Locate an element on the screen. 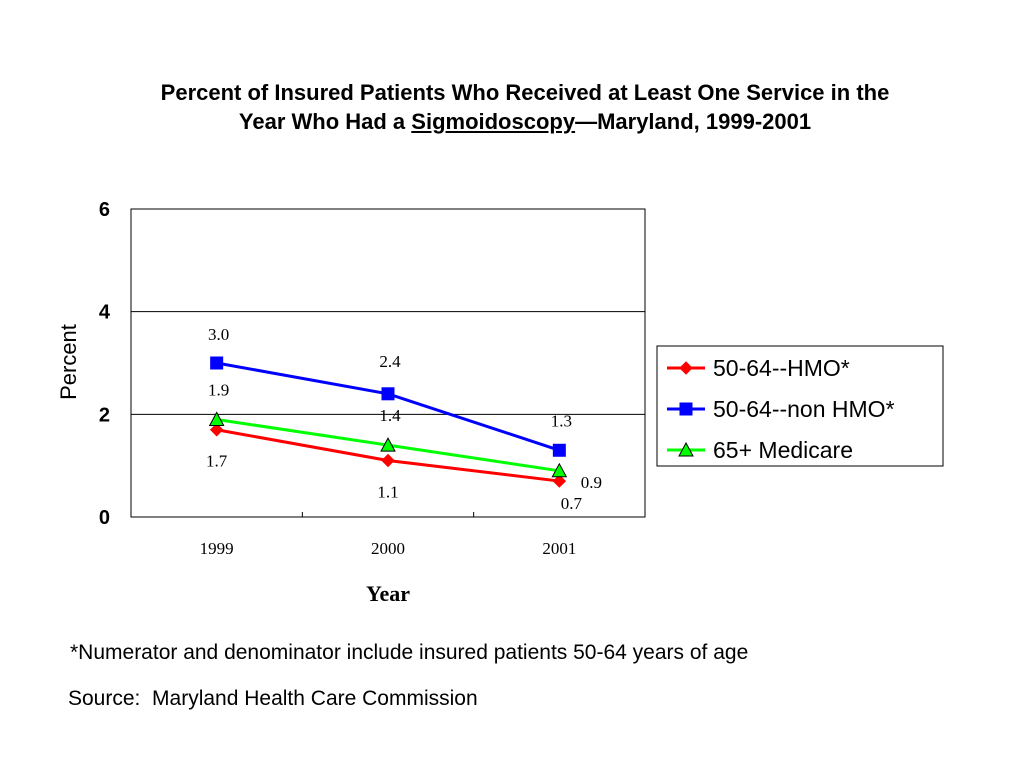 The image size is (1024, 768). legend-square-marker is located at coordinates (686, 409).